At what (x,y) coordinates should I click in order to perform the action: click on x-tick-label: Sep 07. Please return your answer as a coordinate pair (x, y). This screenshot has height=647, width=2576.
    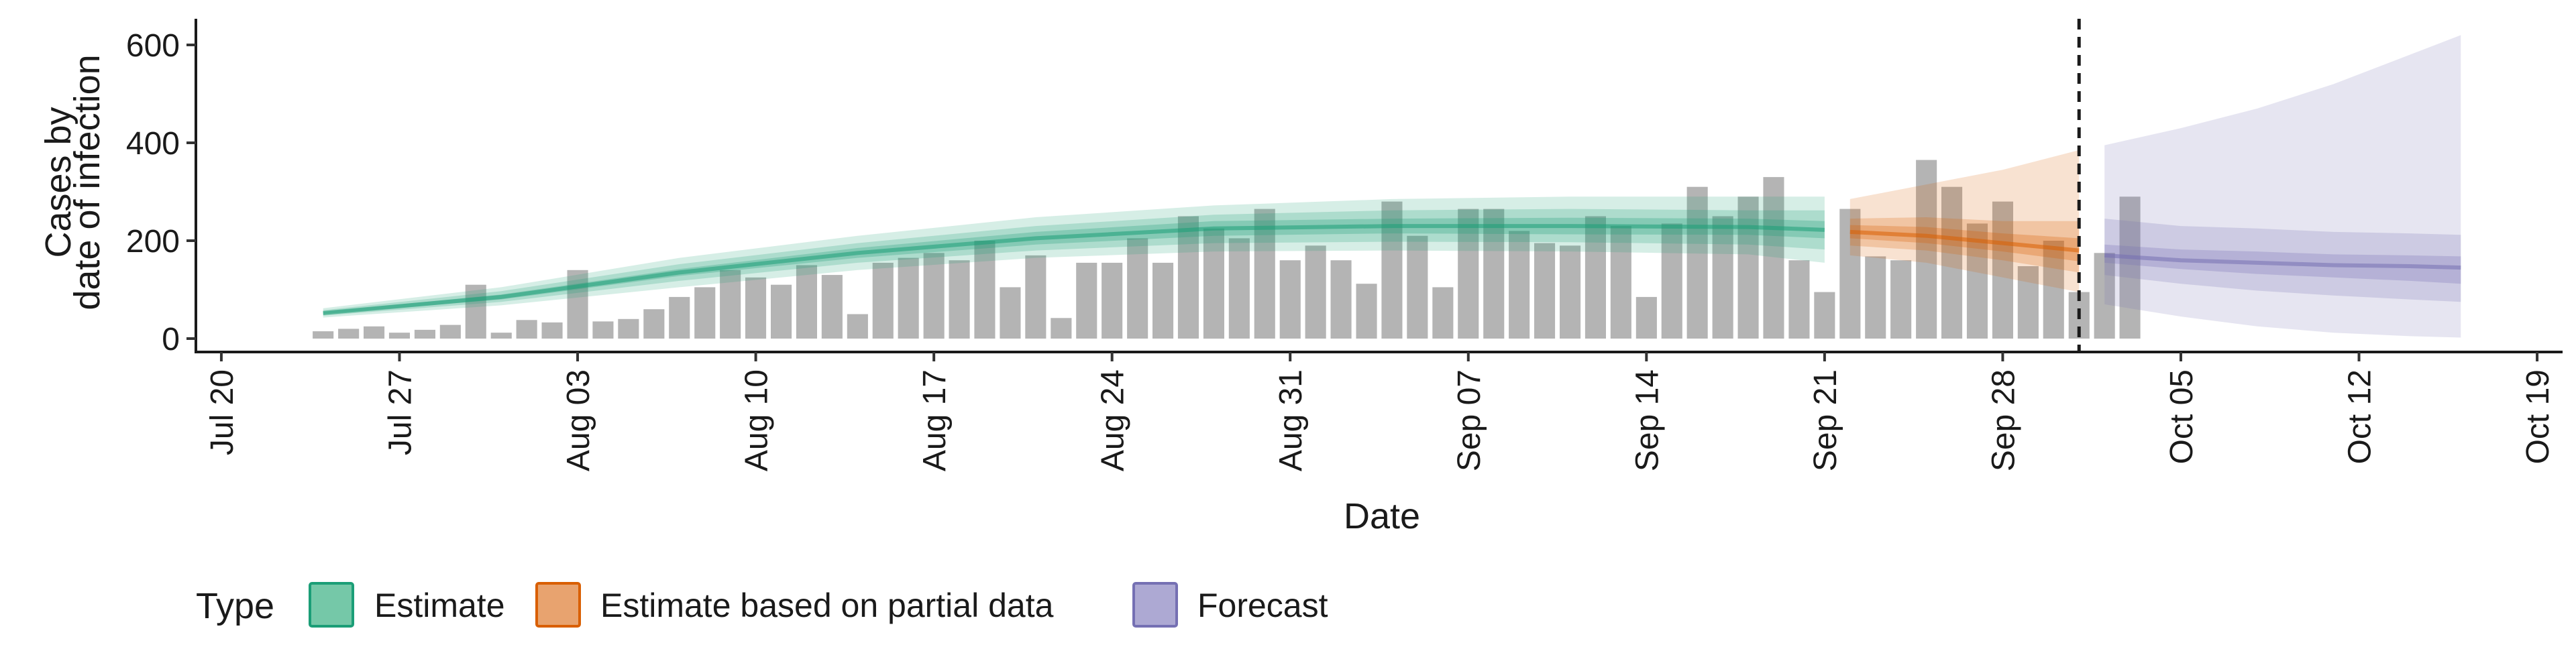
    Looking at the image, I should click on (1469, 420).